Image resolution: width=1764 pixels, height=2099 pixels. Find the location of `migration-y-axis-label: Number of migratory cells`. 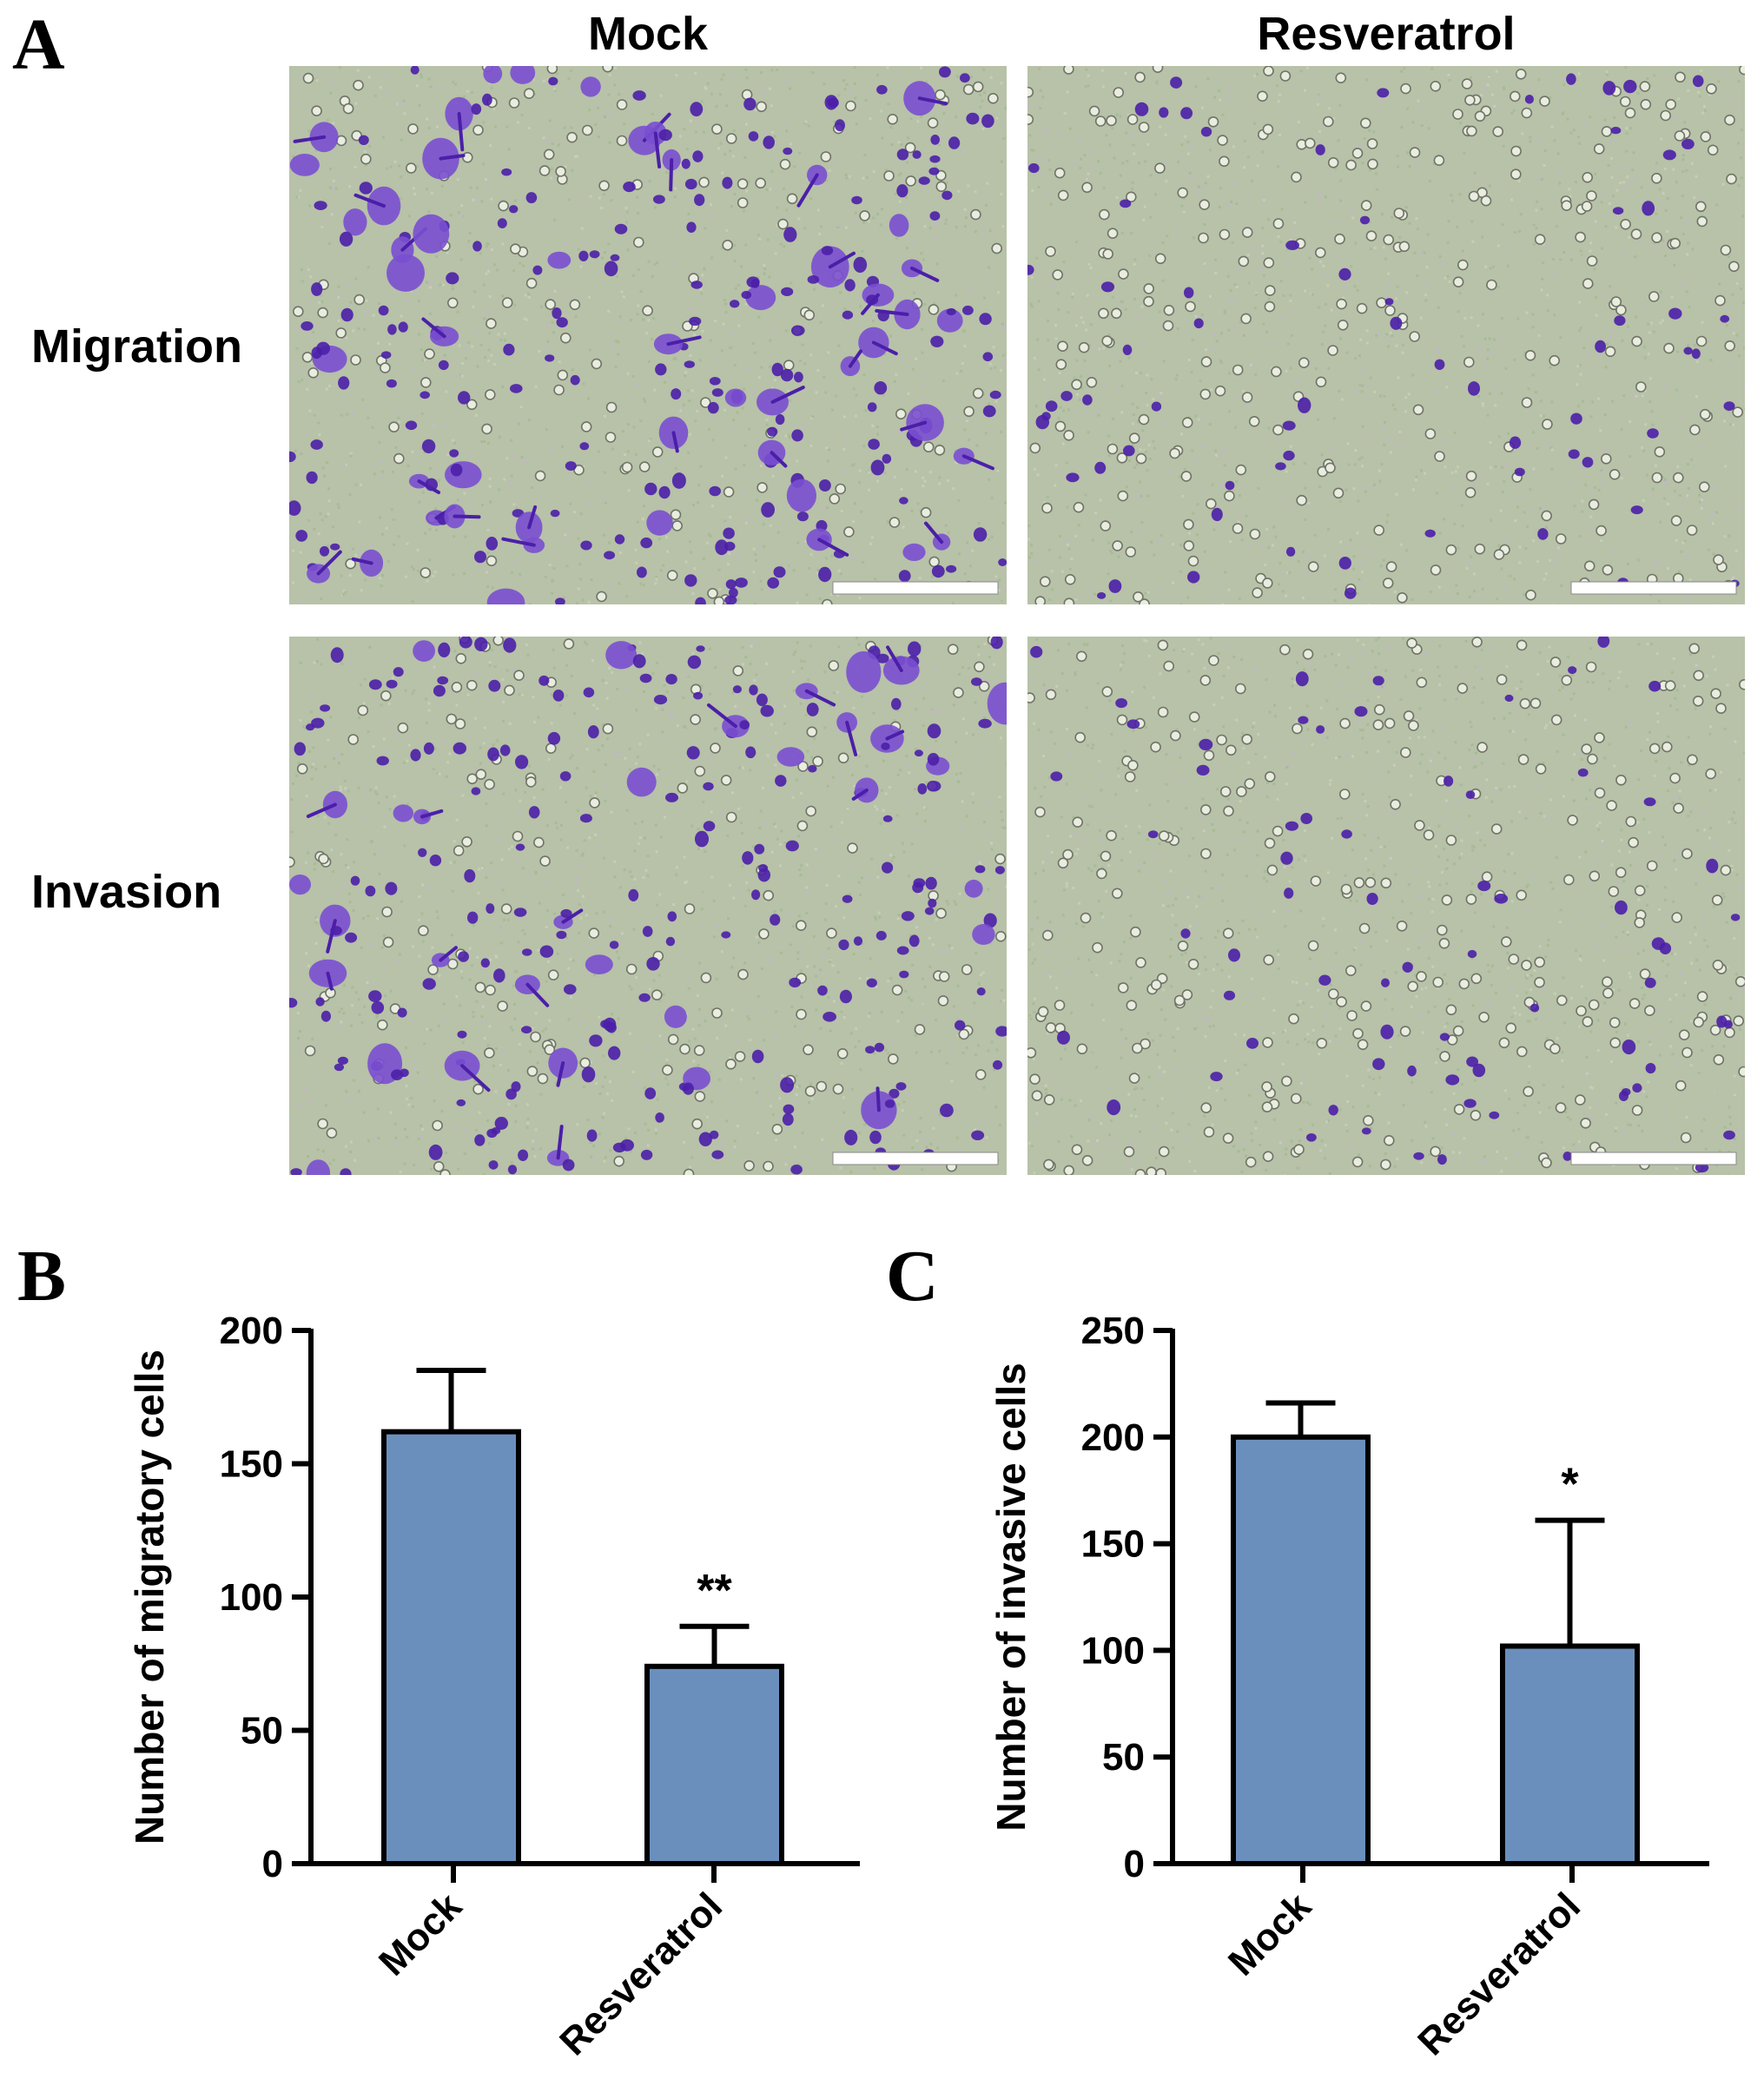

migration-y-axis-label: Number of migratory cells is located at coordinates (149, 1597).